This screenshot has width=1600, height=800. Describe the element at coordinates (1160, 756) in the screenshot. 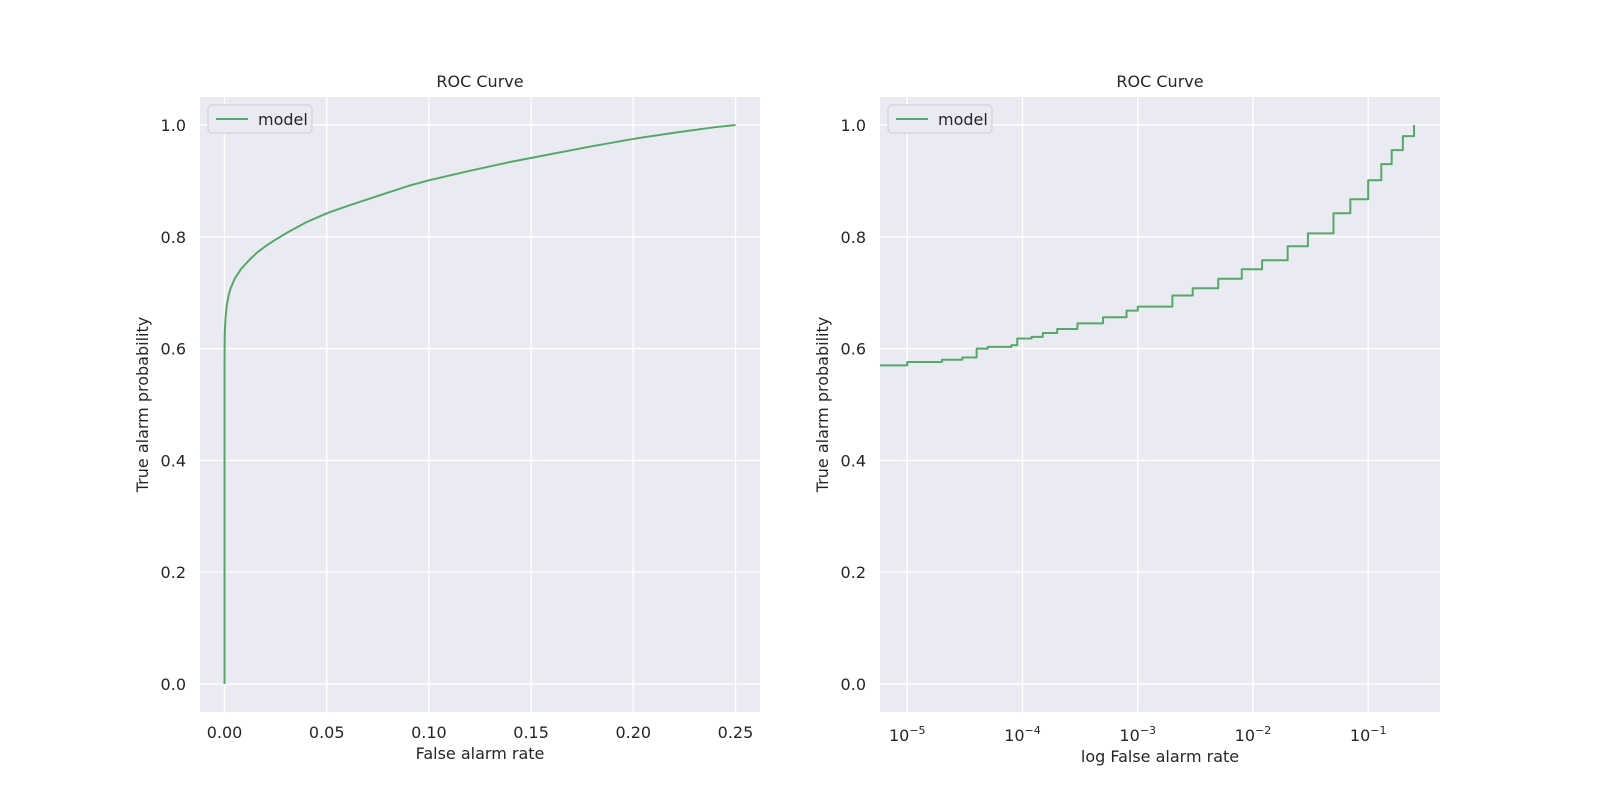

I see `x-axis-label: log False alarm rate` at that location.